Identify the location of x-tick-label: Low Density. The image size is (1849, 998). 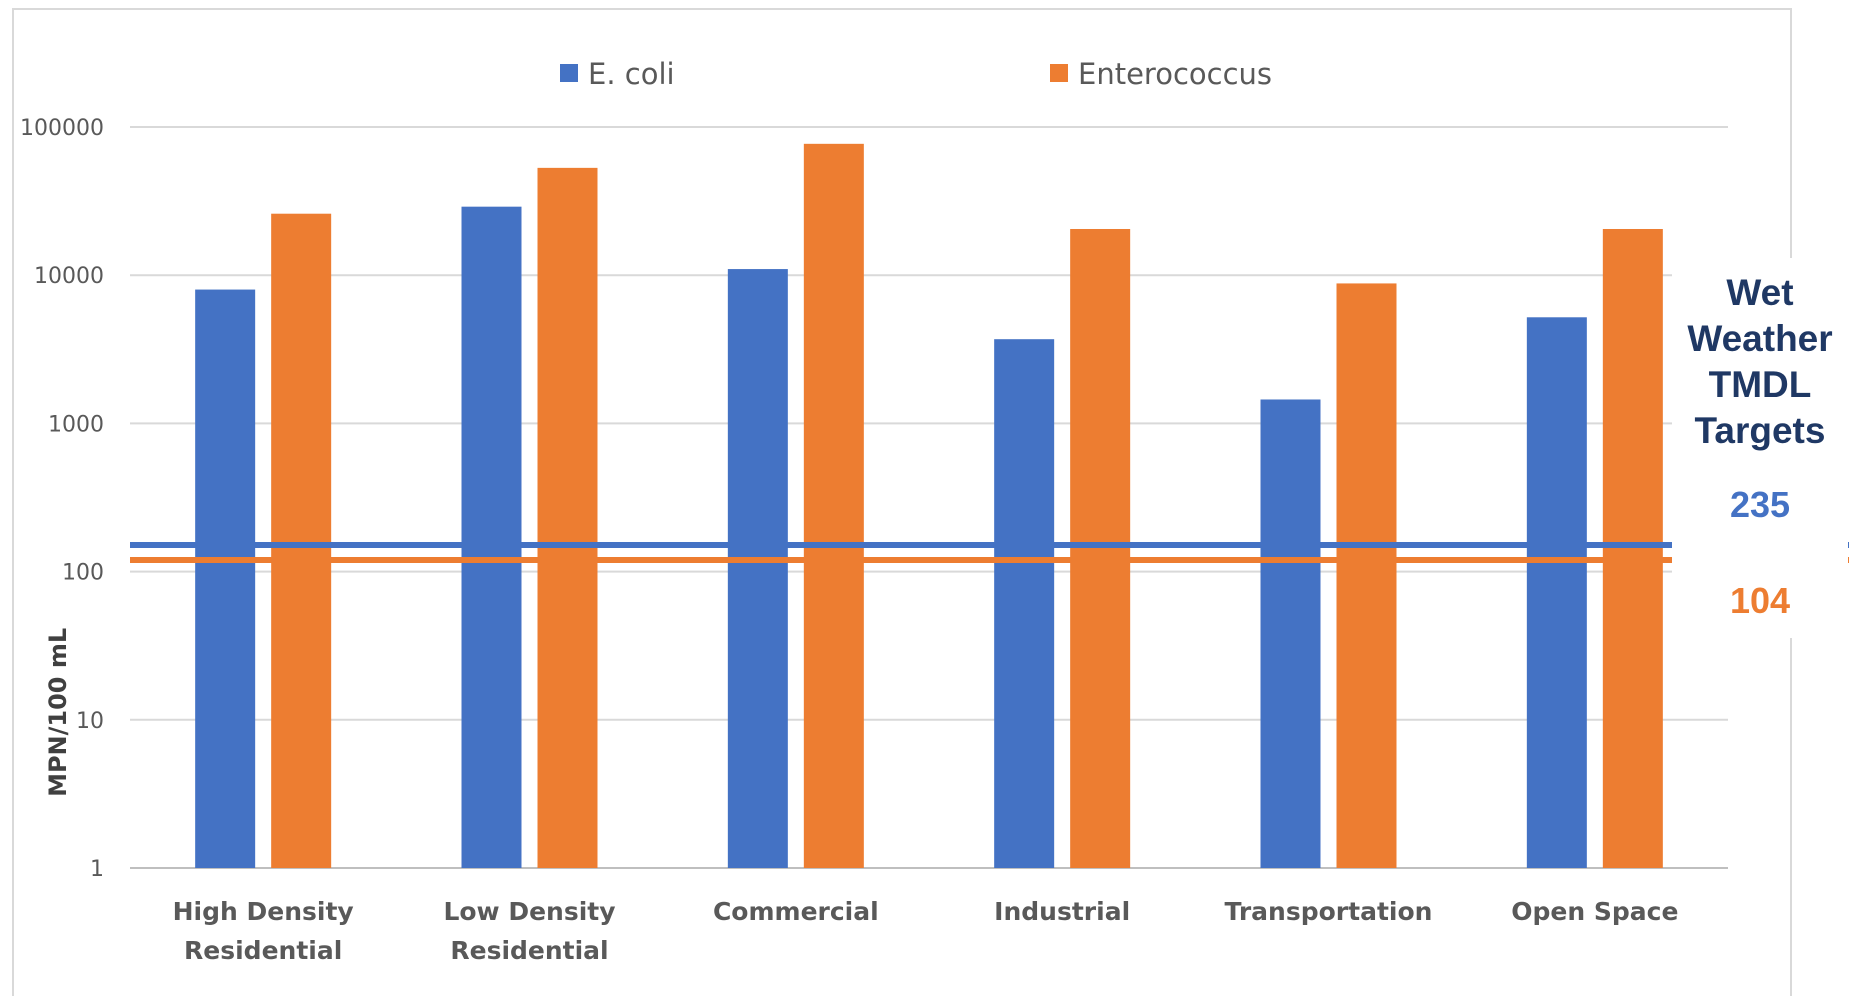
(529, 911).